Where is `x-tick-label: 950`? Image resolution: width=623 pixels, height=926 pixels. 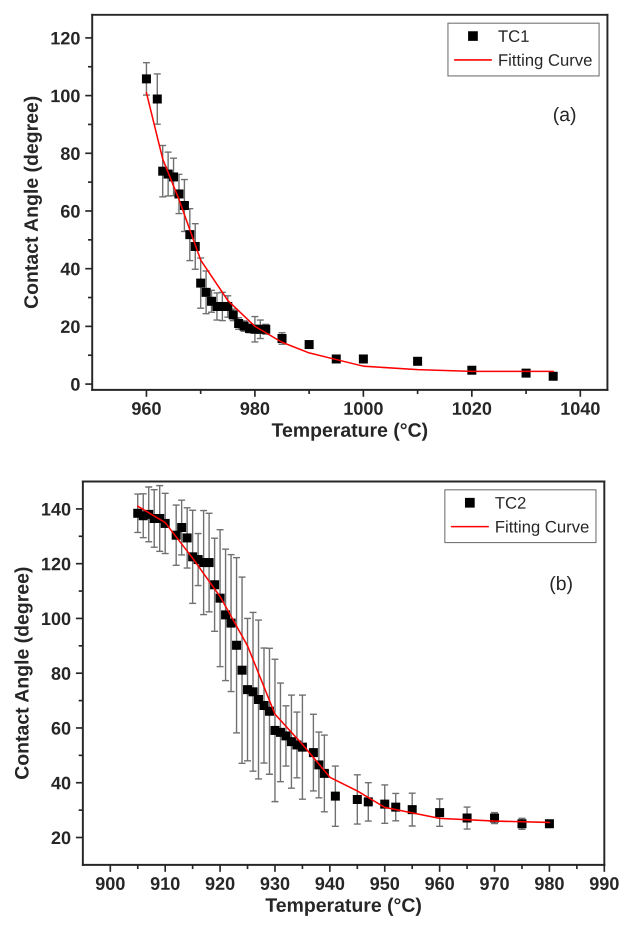
x-tick-label: 950 is located at coordinates (385, 883).